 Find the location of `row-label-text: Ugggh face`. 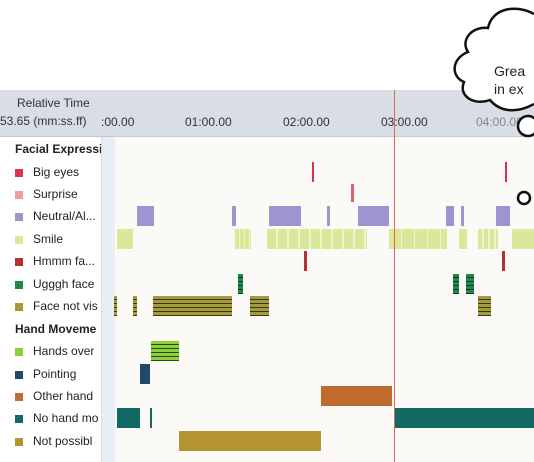

row-label-text: Ugggh face is located at coordinates (64, 284).